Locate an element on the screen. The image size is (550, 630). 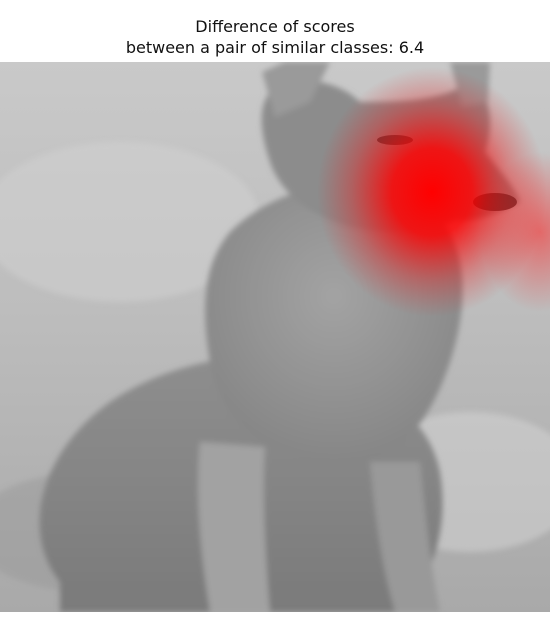
title-line-2: between a pair of similar classes: 6.4 is located at coordinates (275, 47).